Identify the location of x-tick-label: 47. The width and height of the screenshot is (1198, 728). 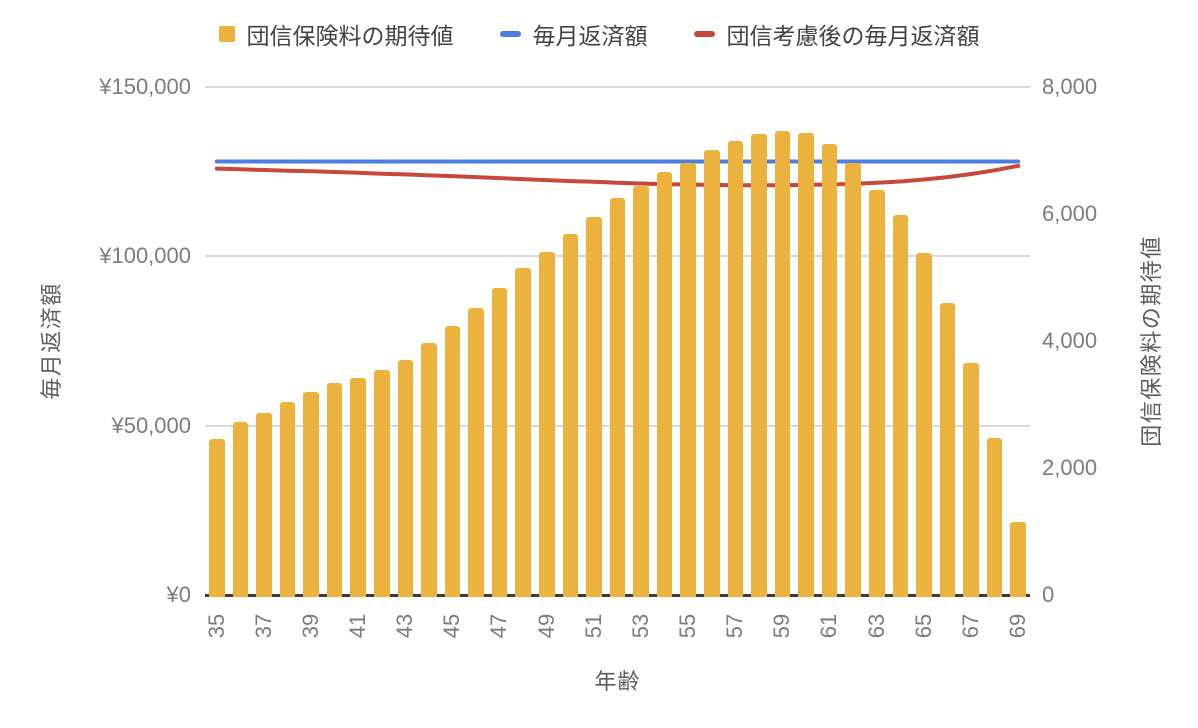
(500, 626).